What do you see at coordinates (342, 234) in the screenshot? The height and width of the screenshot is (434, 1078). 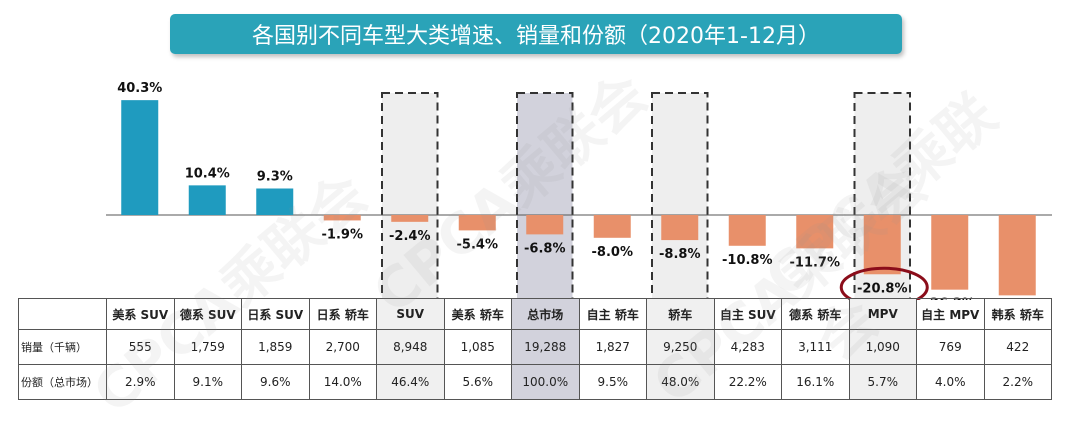 I see `data-label: -1.9%` at bounding box center [342, 234].